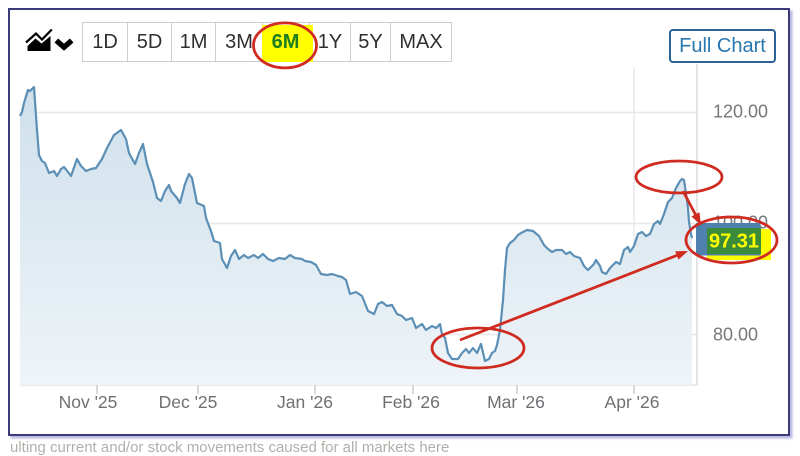 Image resolution: width=800 pixels, height=456 pixels. What do you see at coordinates (88, 402) in the screenshot?
I see `svg-text: Nov '25` at bounding box center [88, 402].